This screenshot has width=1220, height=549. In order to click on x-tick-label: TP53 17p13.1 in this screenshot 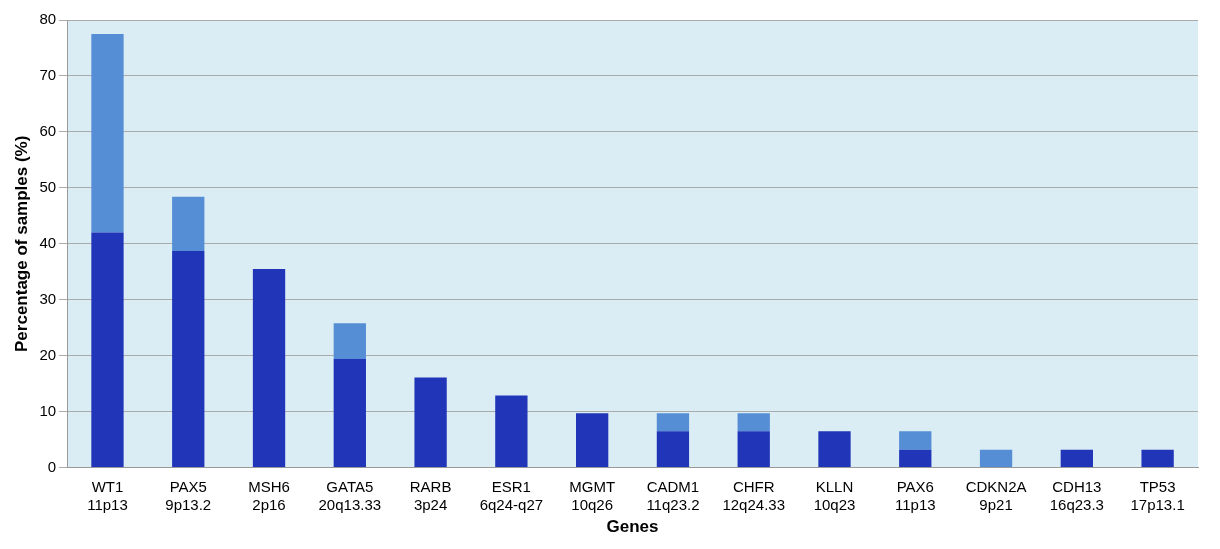, I will do `click(1157, 495)`.